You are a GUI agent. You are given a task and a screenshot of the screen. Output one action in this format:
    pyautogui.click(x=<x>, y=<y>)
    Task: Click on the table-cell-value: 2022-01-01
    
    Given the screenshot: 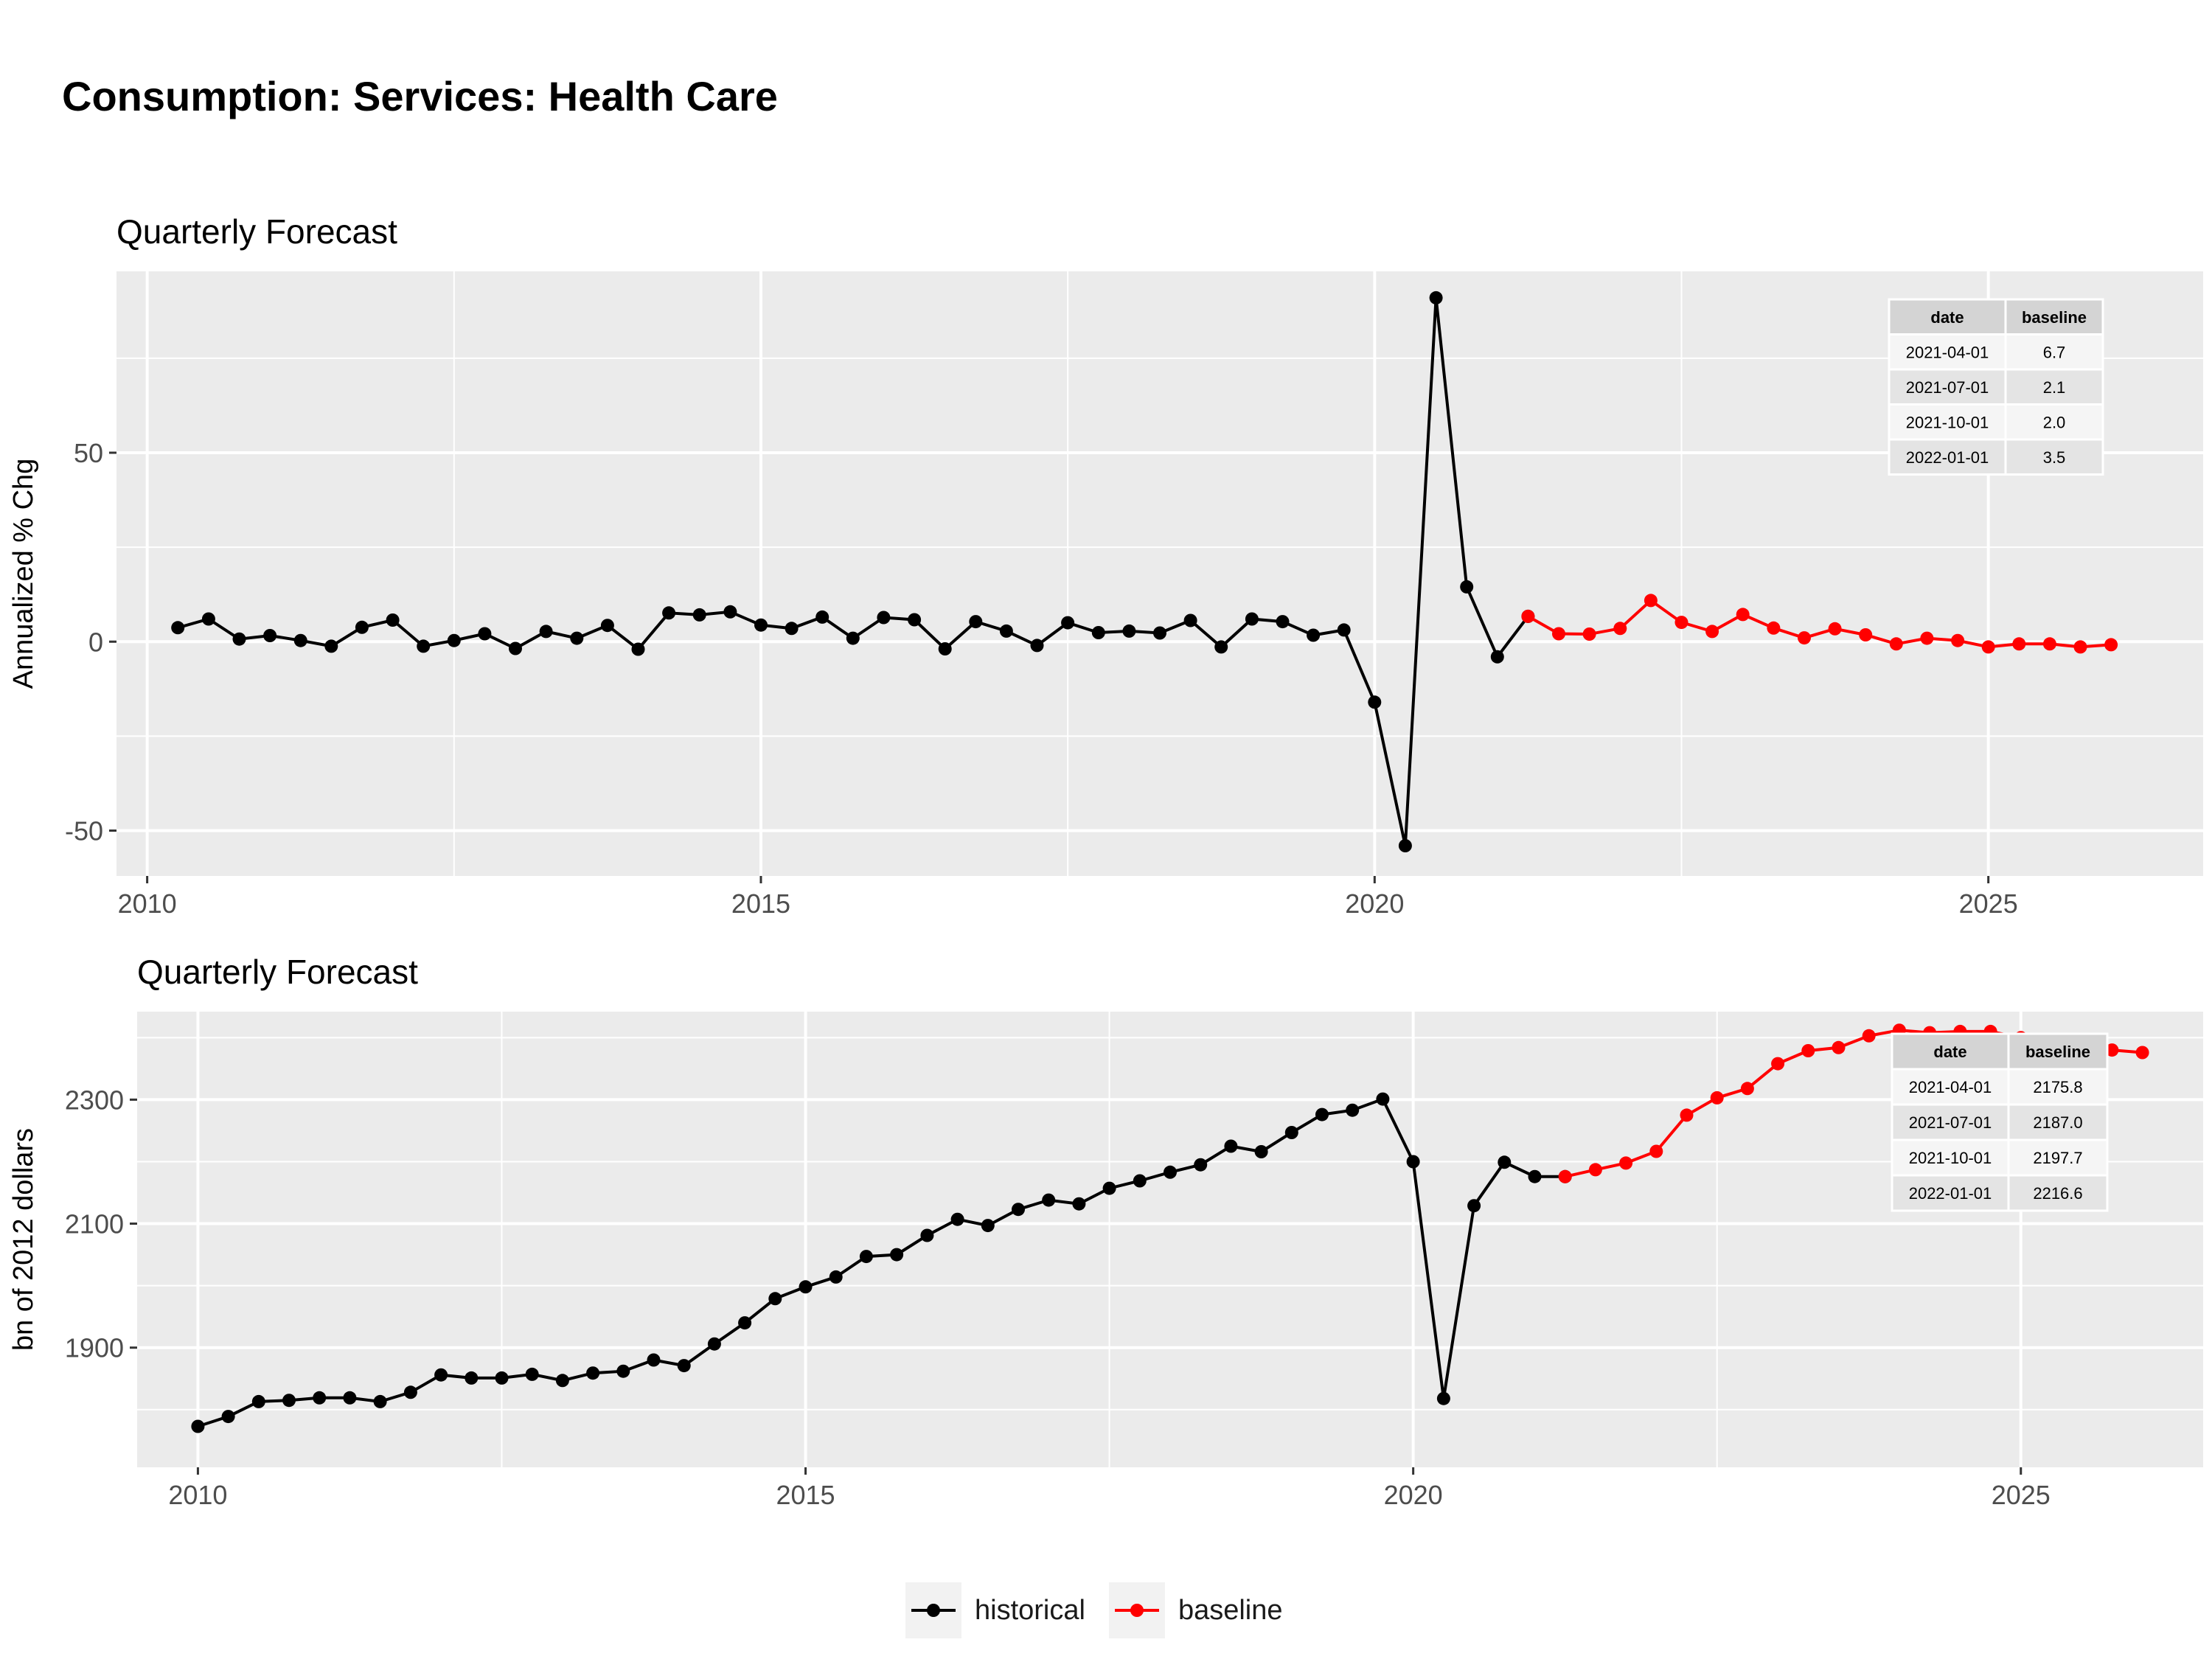 What is the action you would take?
    pyautogui.click(x=1950, y=1193)
    